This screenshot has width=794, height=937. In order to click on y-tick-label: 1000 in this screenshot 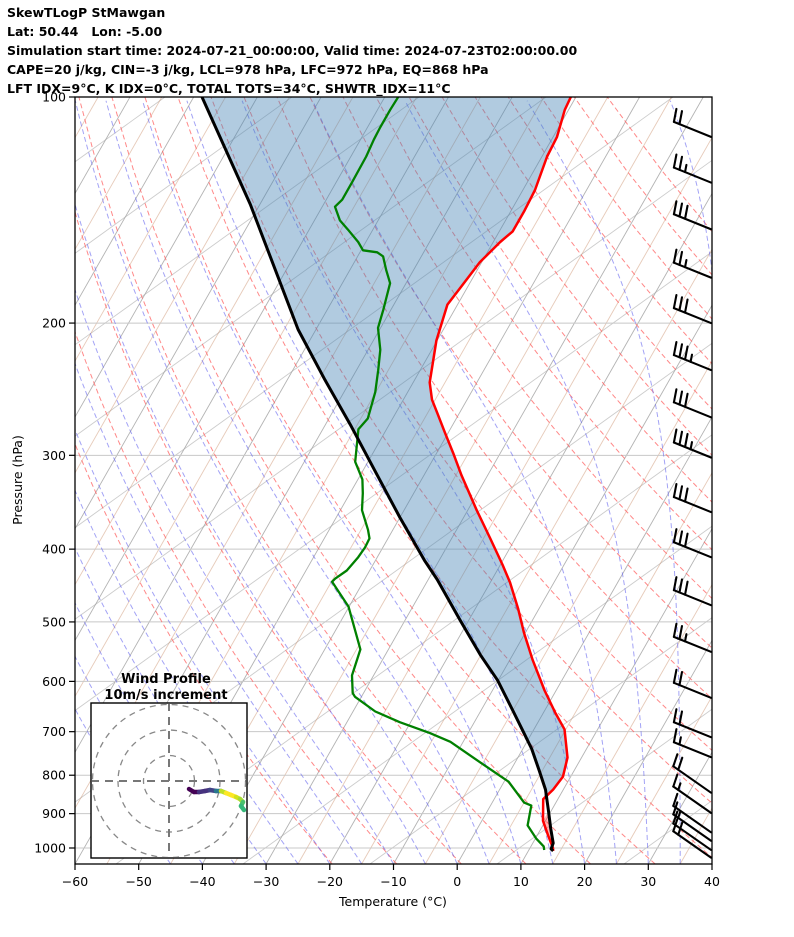, I will do `click(50, 848)`.